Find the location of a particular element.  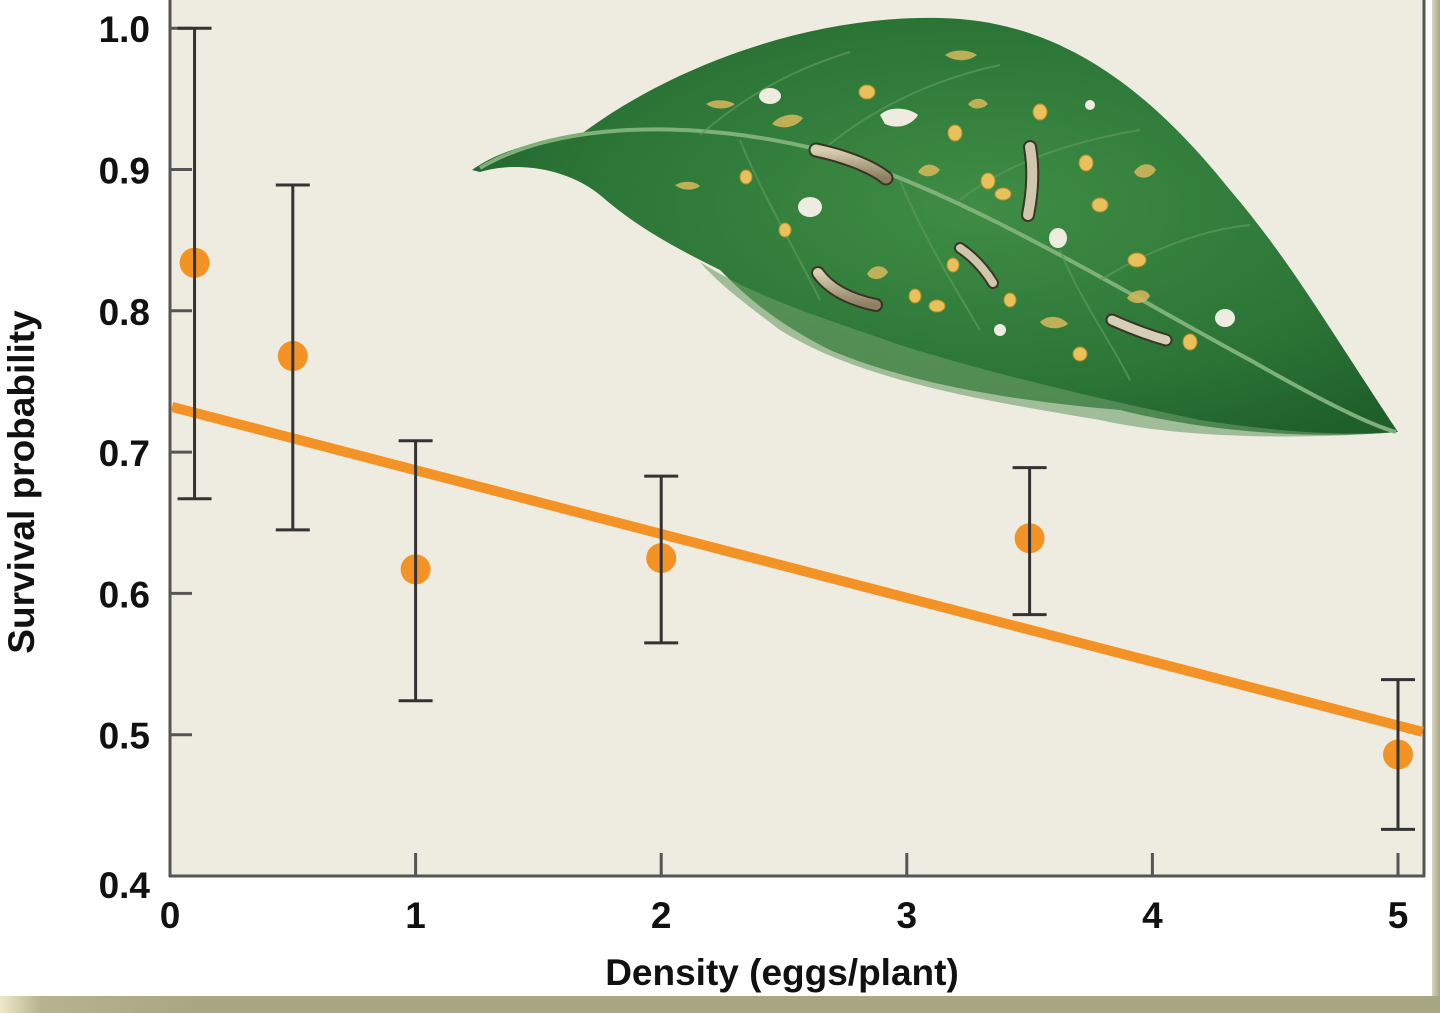

y-tick-label: 0.9 is located at coordinates (124, 171).